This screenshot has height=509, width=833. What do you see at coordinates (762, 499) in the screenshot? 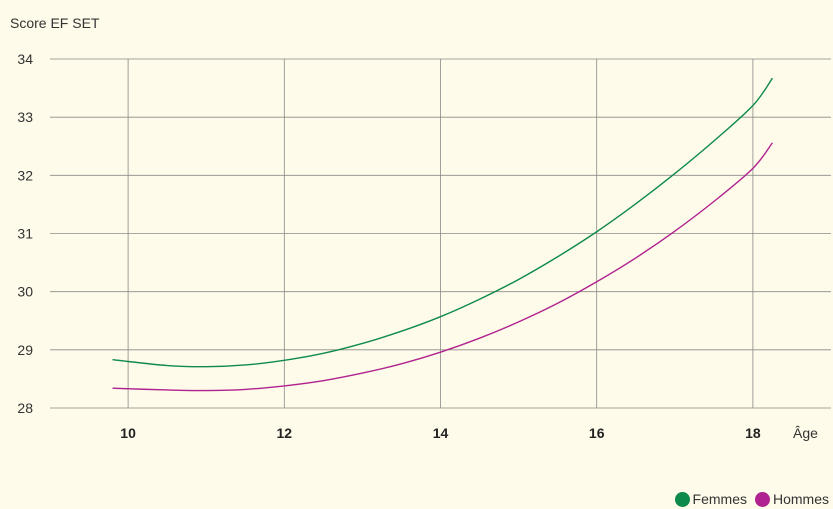
I see `legend-swatch-hommes` at bounding box center [762, 499].